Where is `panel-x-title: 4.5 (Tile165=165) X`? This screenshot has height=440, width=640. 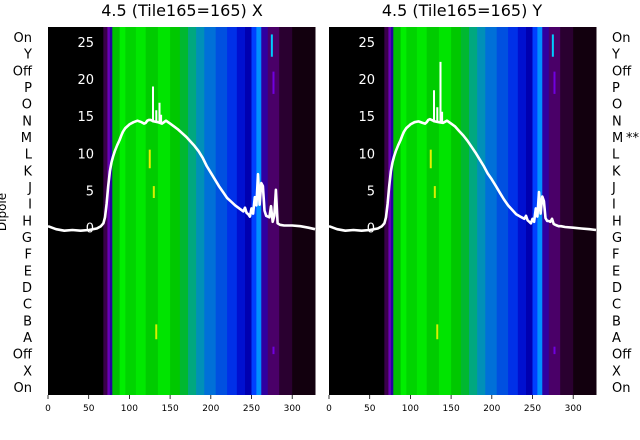 panel-x-title: 4.5 (Tile165=165) X is located at coordinates (182, 10).